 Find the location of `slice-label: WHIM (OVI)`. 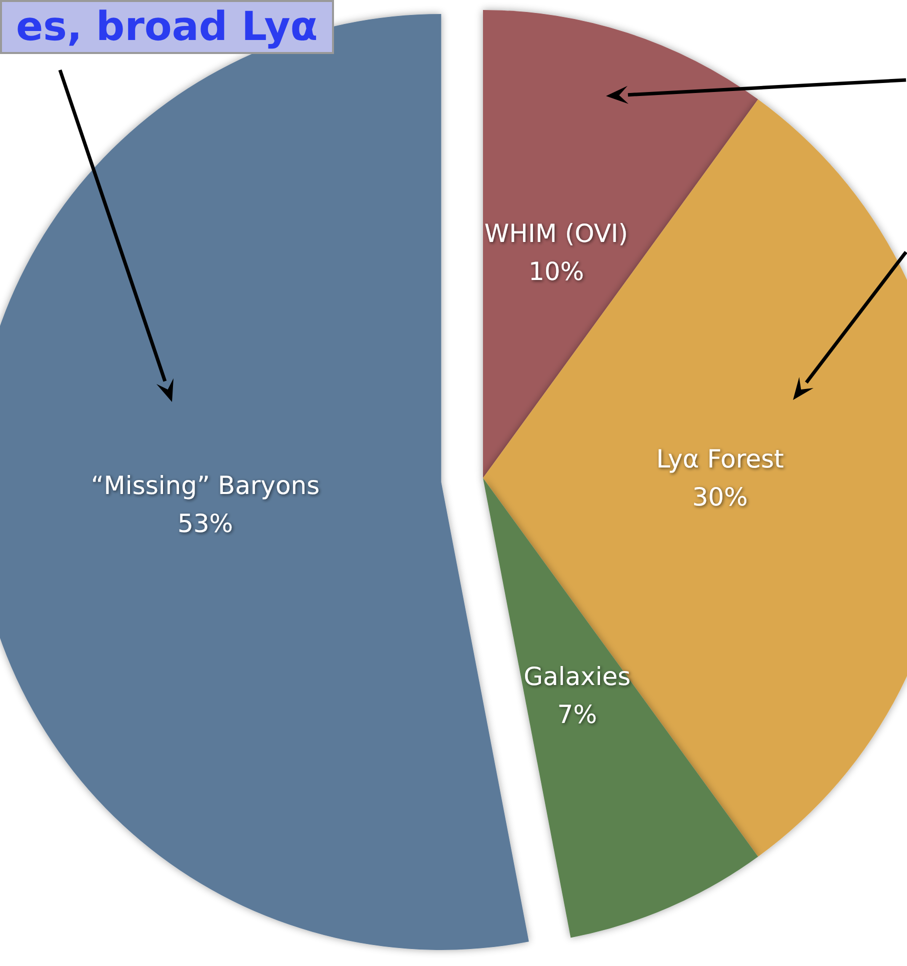

slice-label: WHIM (OVI) is located at coordinates (556, 233).